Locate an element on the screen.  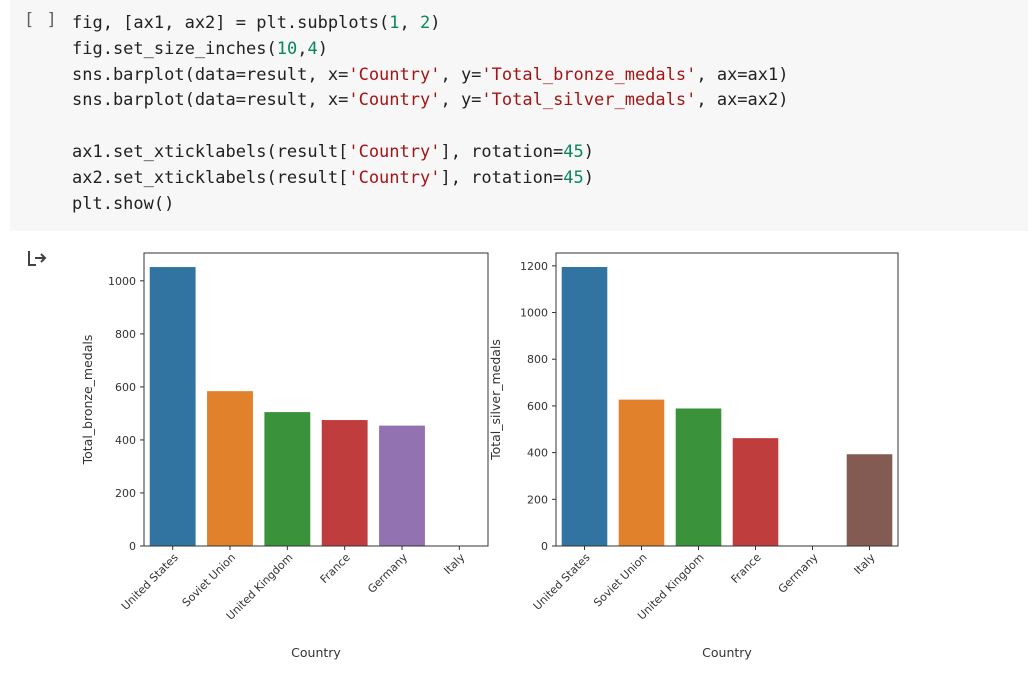
code-token: fig.set_size_inches( is located at coordinates (174, 48).